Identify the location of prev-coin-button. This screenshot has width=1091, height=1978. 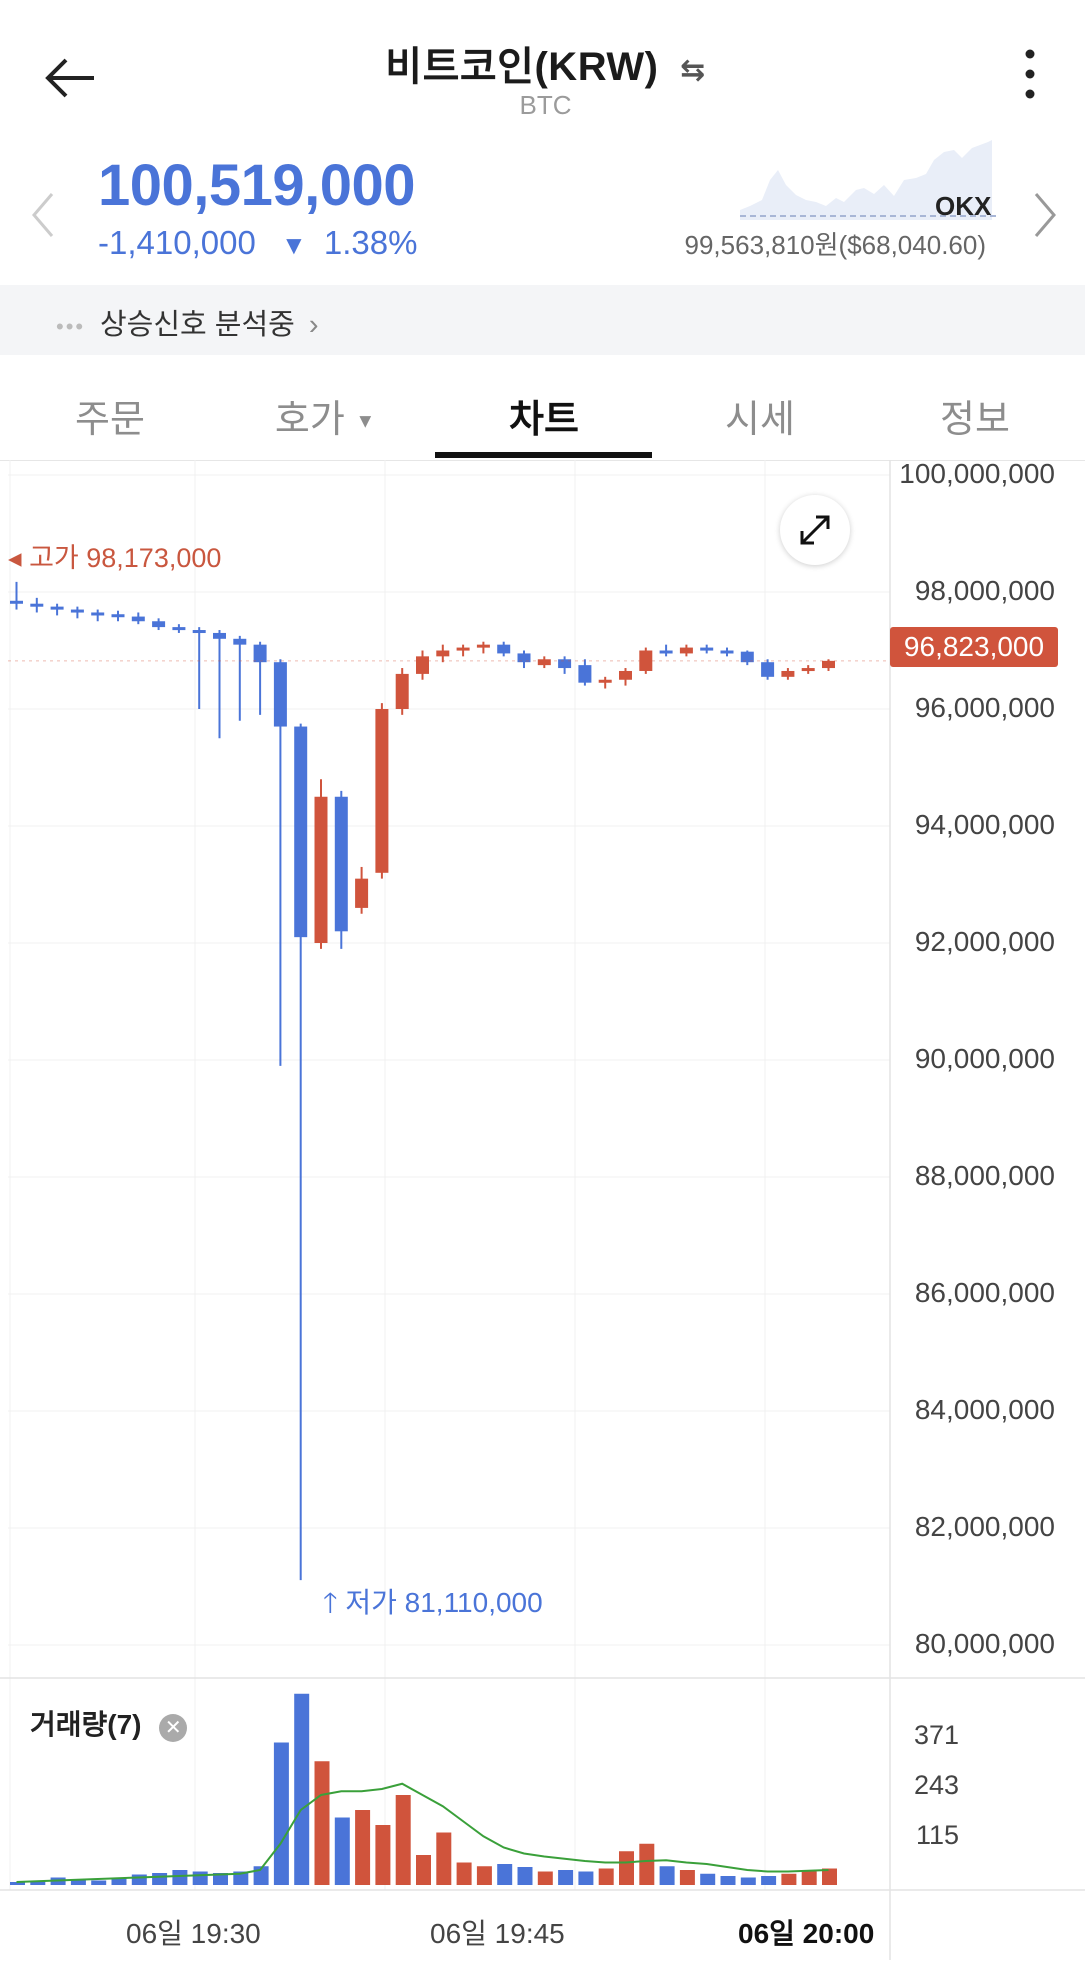
(43, 217).